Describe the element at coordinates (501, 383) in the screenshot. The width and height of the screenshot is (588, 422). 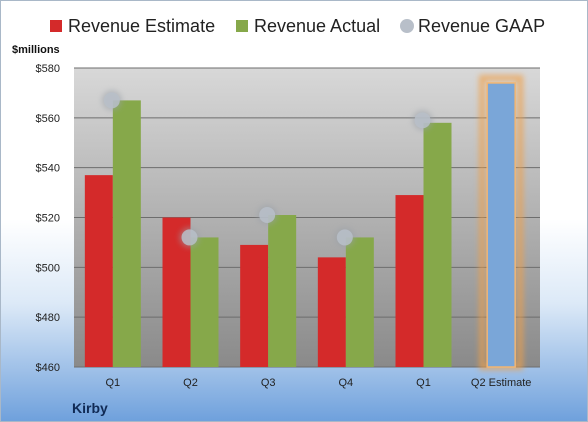
I see `x-tick-label: Q2 Estimate` at that location.